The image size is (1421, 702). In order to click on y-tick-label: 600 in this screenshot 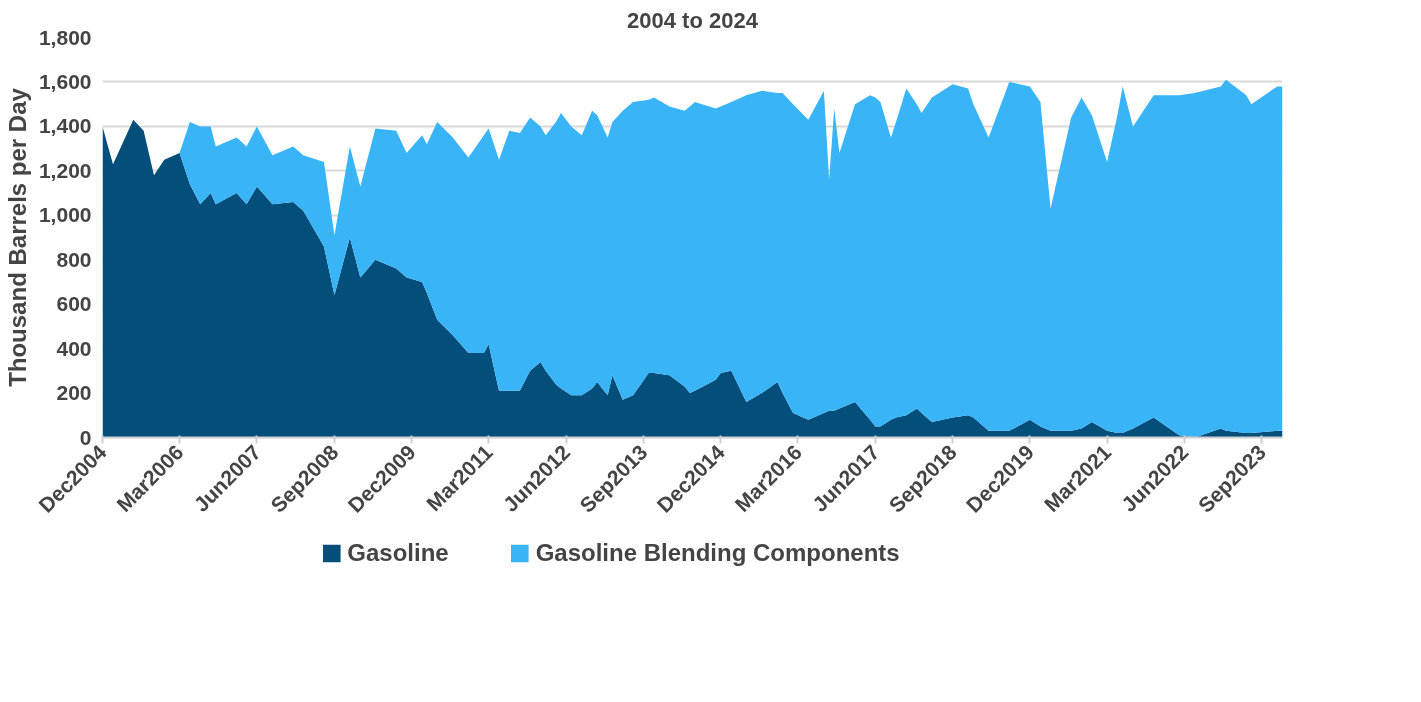, I will do `click(74, 304)`.